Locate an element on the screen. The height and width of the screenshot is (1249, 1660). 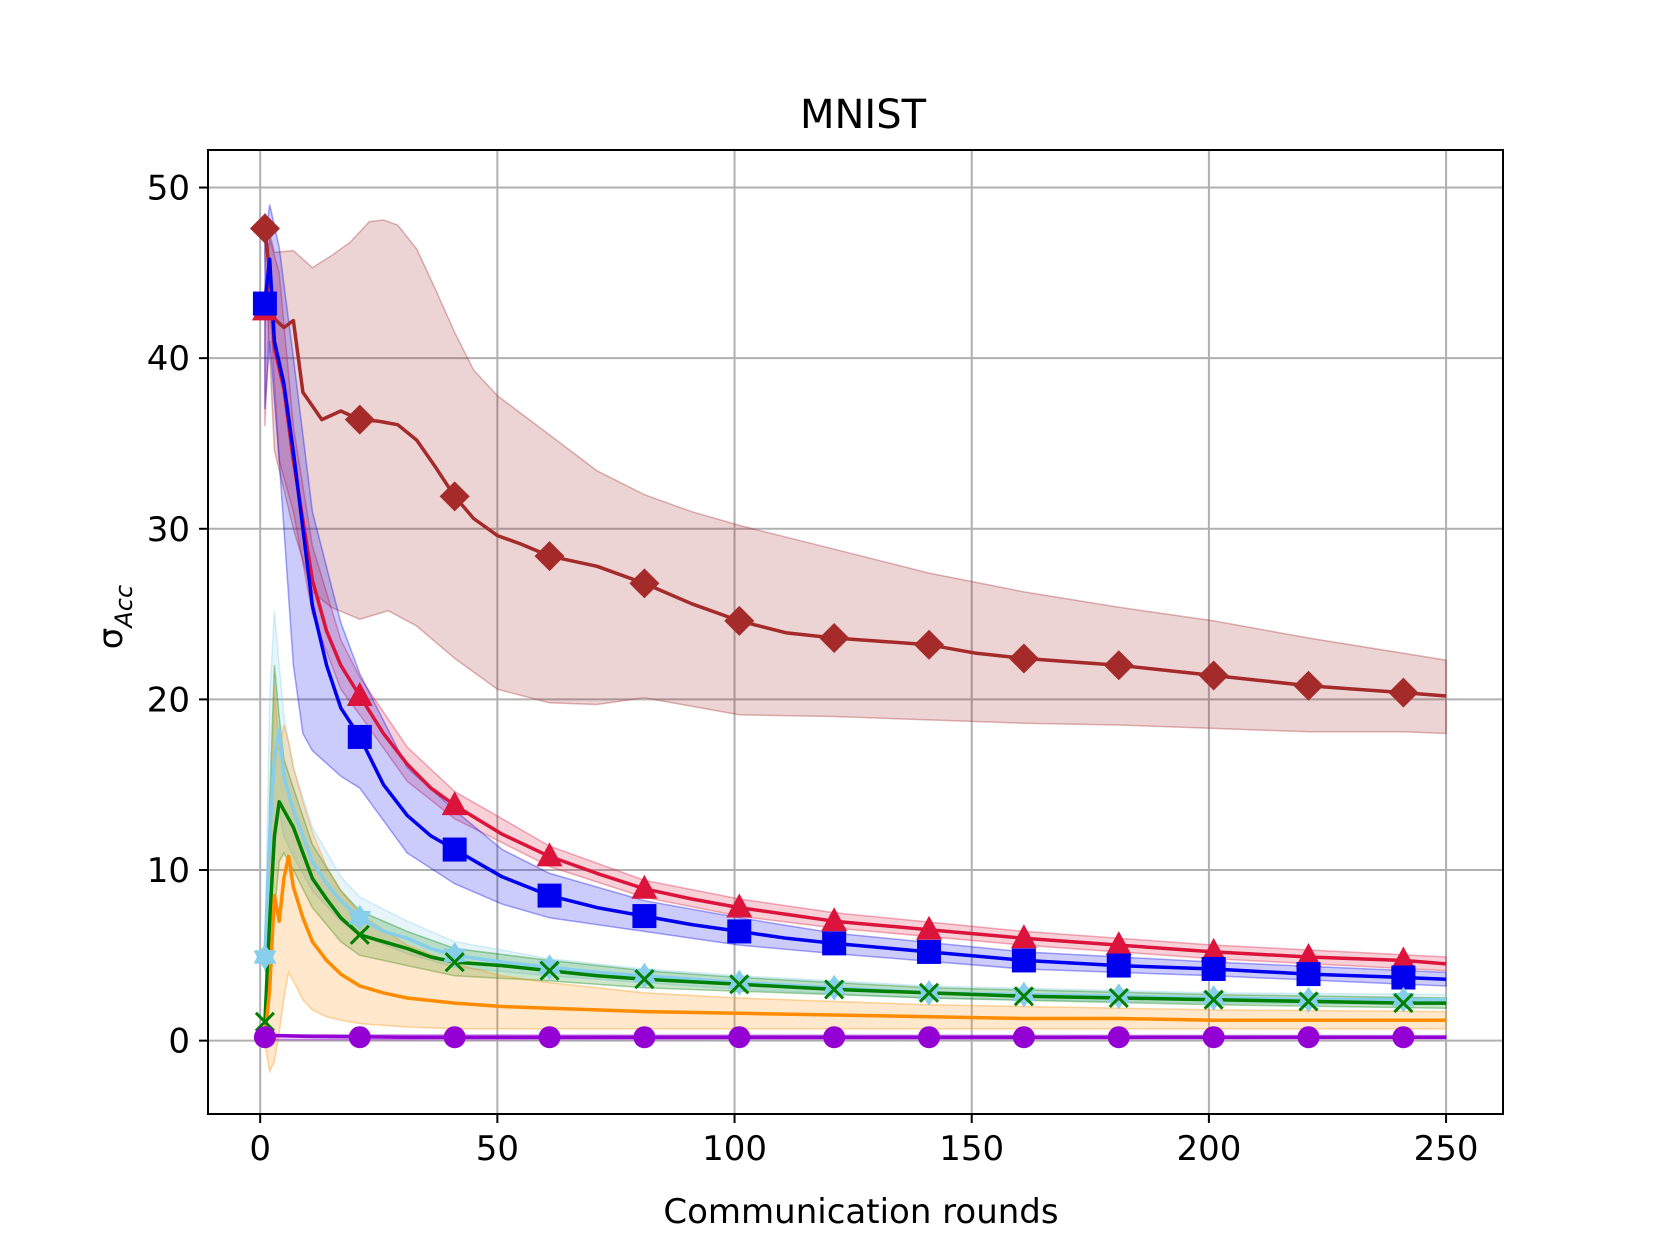
x-axis-label: Communication rounds is located at coordinates (860, 1212).